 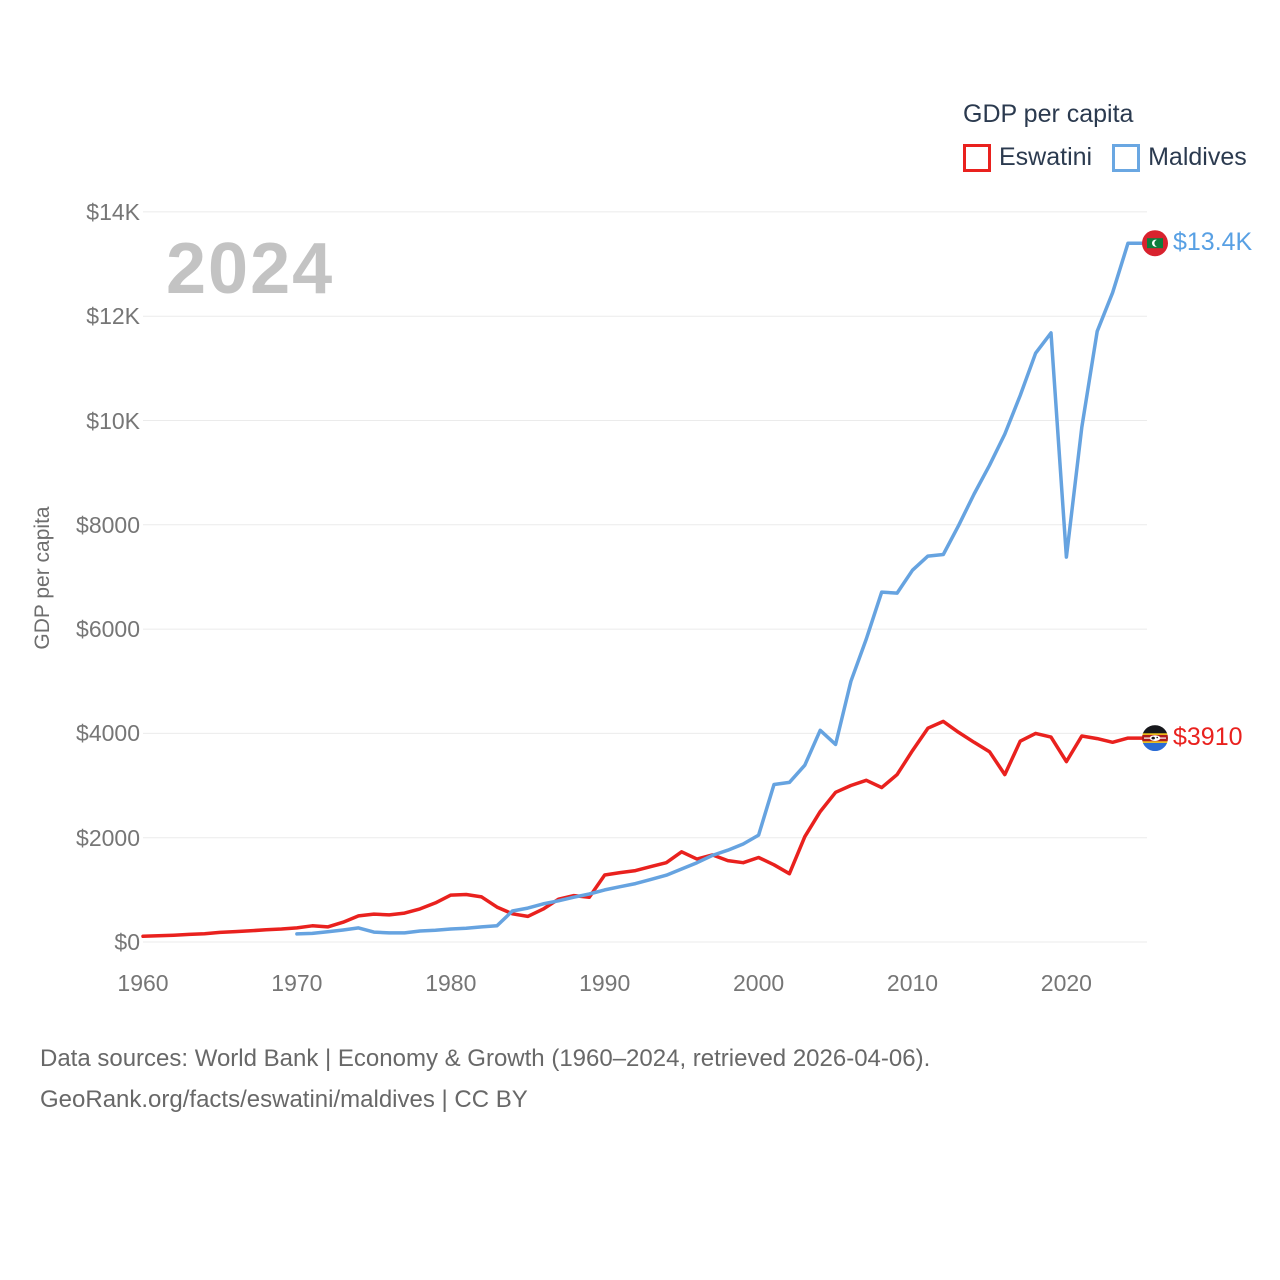 I want to click on eswatini-end-label: $3910, so click(x=1208, y=737).